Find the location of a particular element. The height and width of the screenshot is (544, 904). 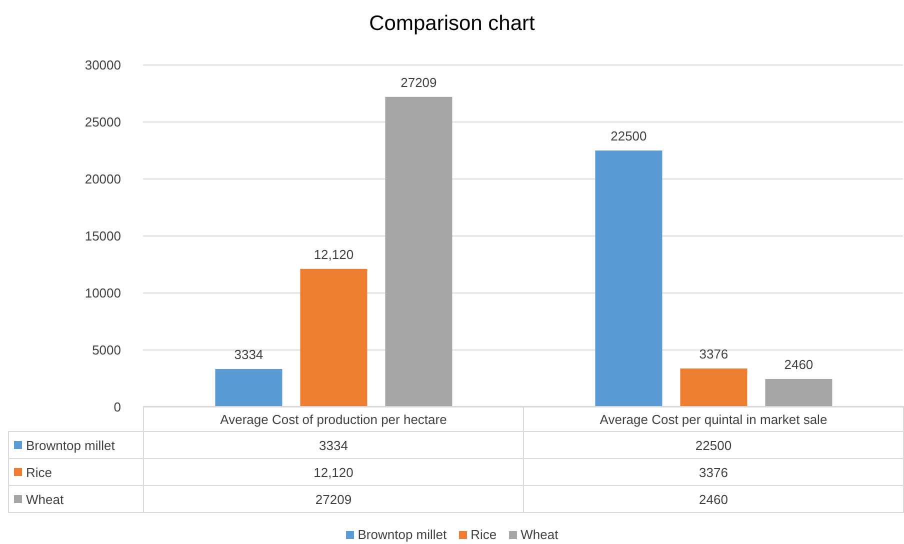

data-label: 12,120 is located at coordinates (334, 472).